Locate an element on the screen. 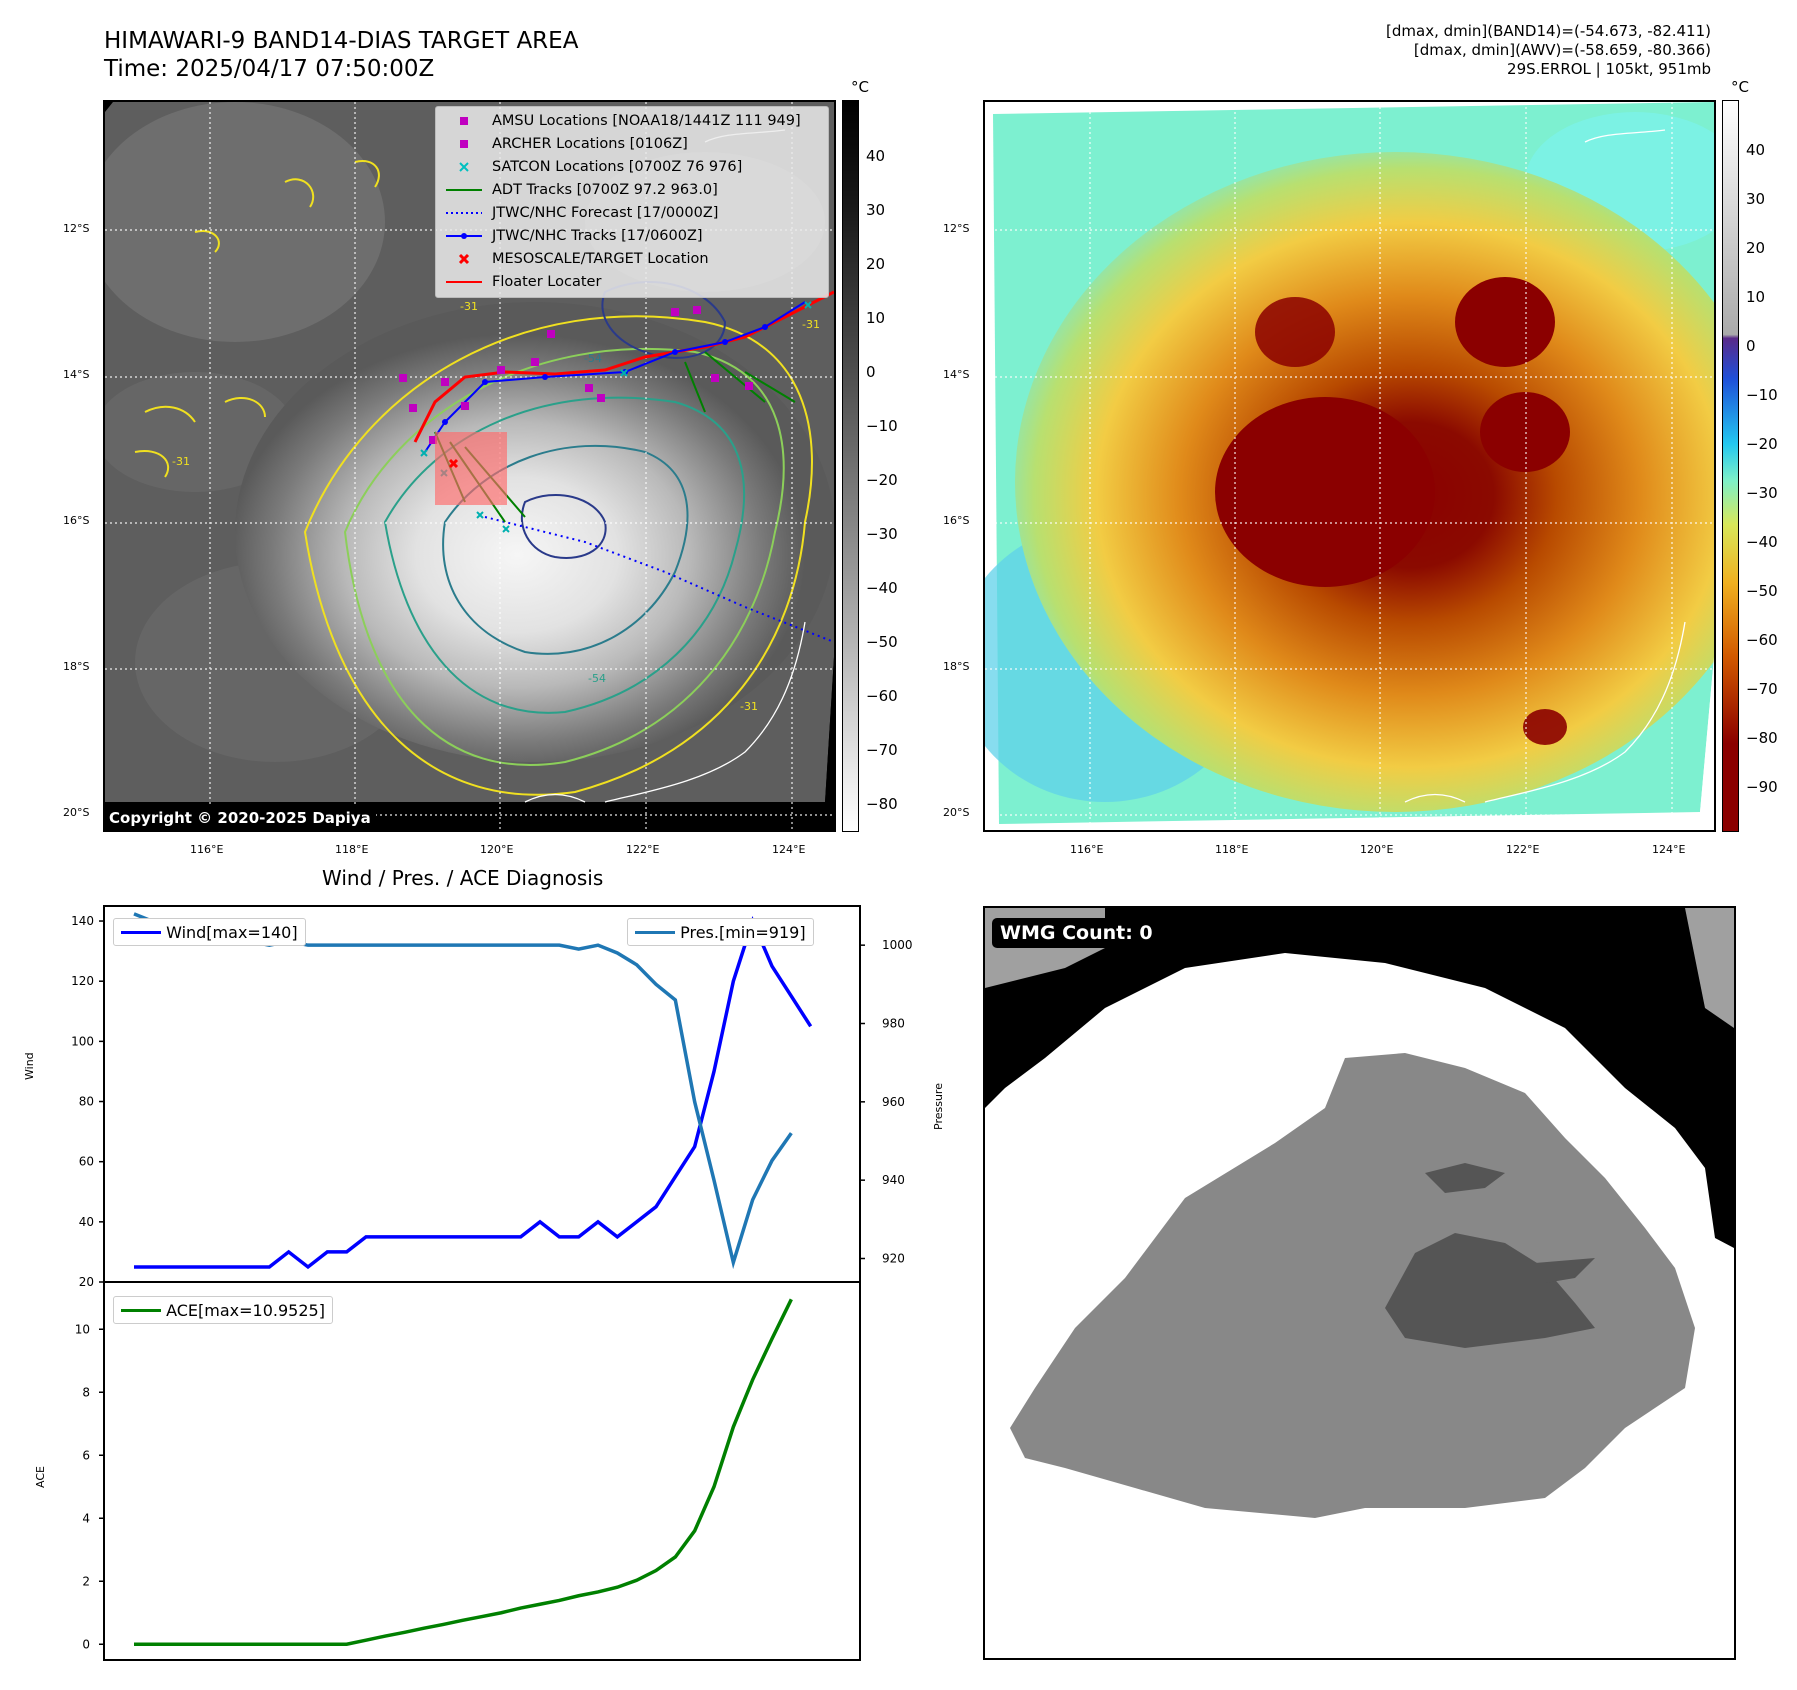 The height and width of the screenshot is (1690, 1797). wind-tick-label: 120 is located at coordinates (82, 981).